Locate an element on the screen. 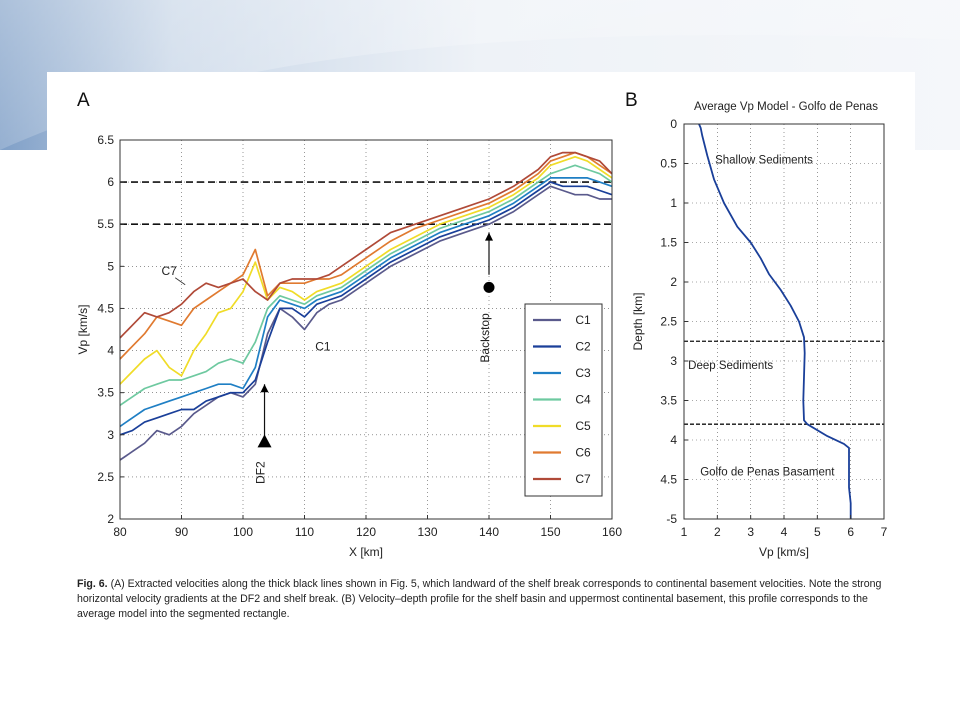  legend-label-c2: C2 is located at coordinates (583, 347).